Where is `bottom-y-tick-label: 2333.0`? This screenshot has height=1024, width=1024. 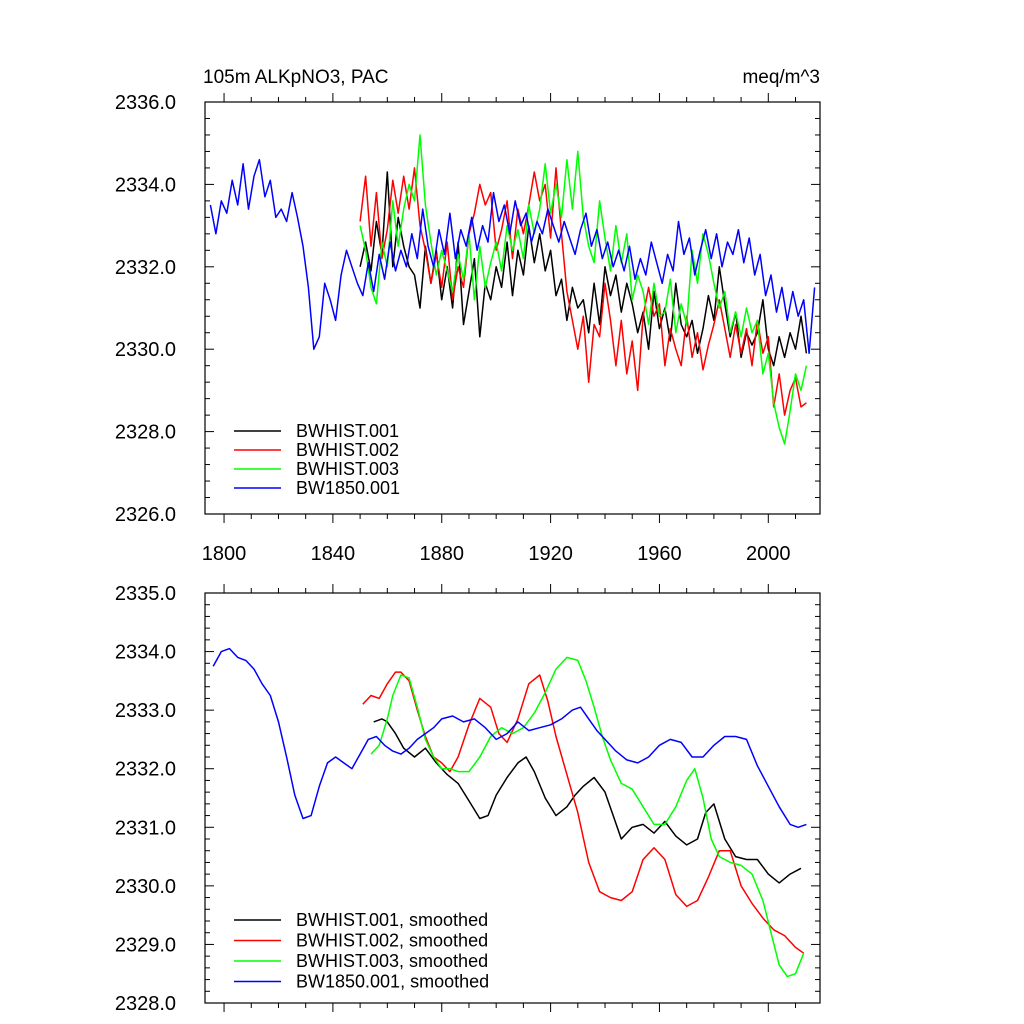 bottom-y-tick-label: 2333.0 is located at coordinates (145, 711).